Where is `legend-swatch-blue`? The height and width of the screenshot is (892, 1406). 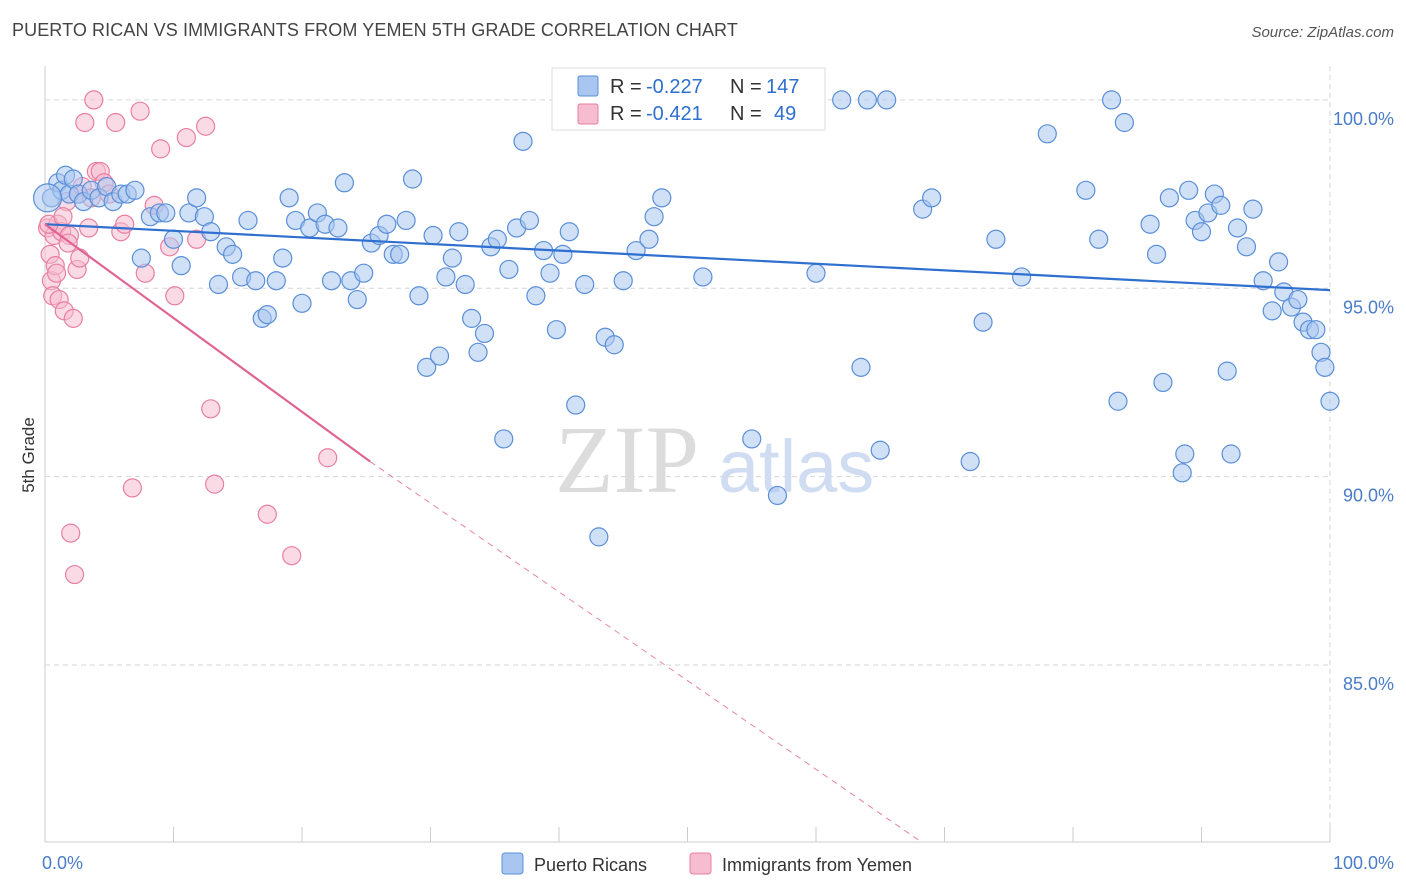 legend-swatch-blue is located at coordinates (588, 86).